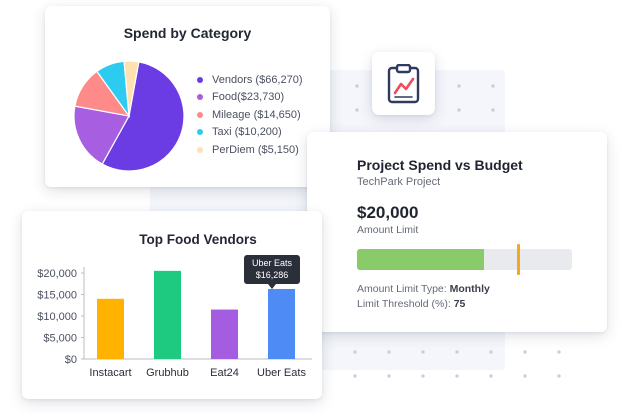  Describe the element at coordinates (519, 259) in the screenshot. I see `threshold-marker` at that location.